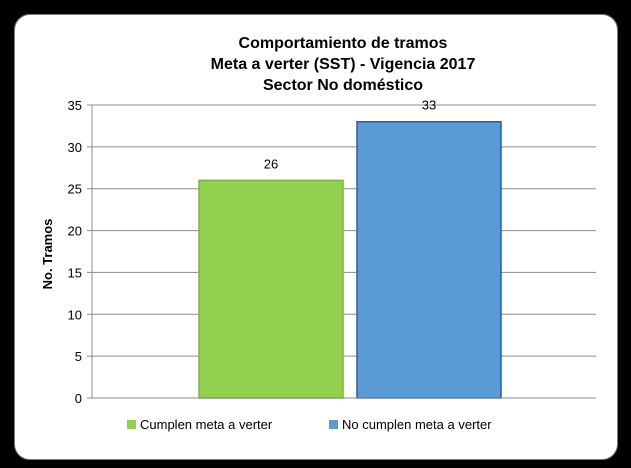 This screenshot has height=468, width=631. I want to click on data-labels: 26 33, so click(350, 135).